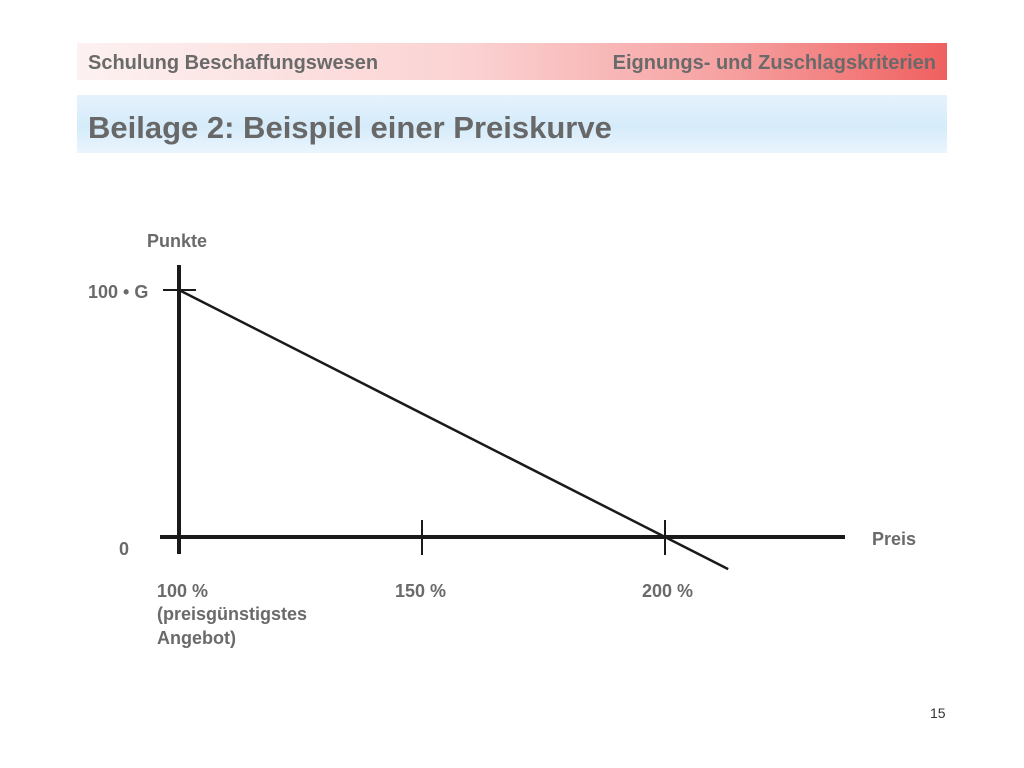  Describe the element at coordinates (177, 241) in the screenshot. I see `y-axis-label: Punkte` at that location.